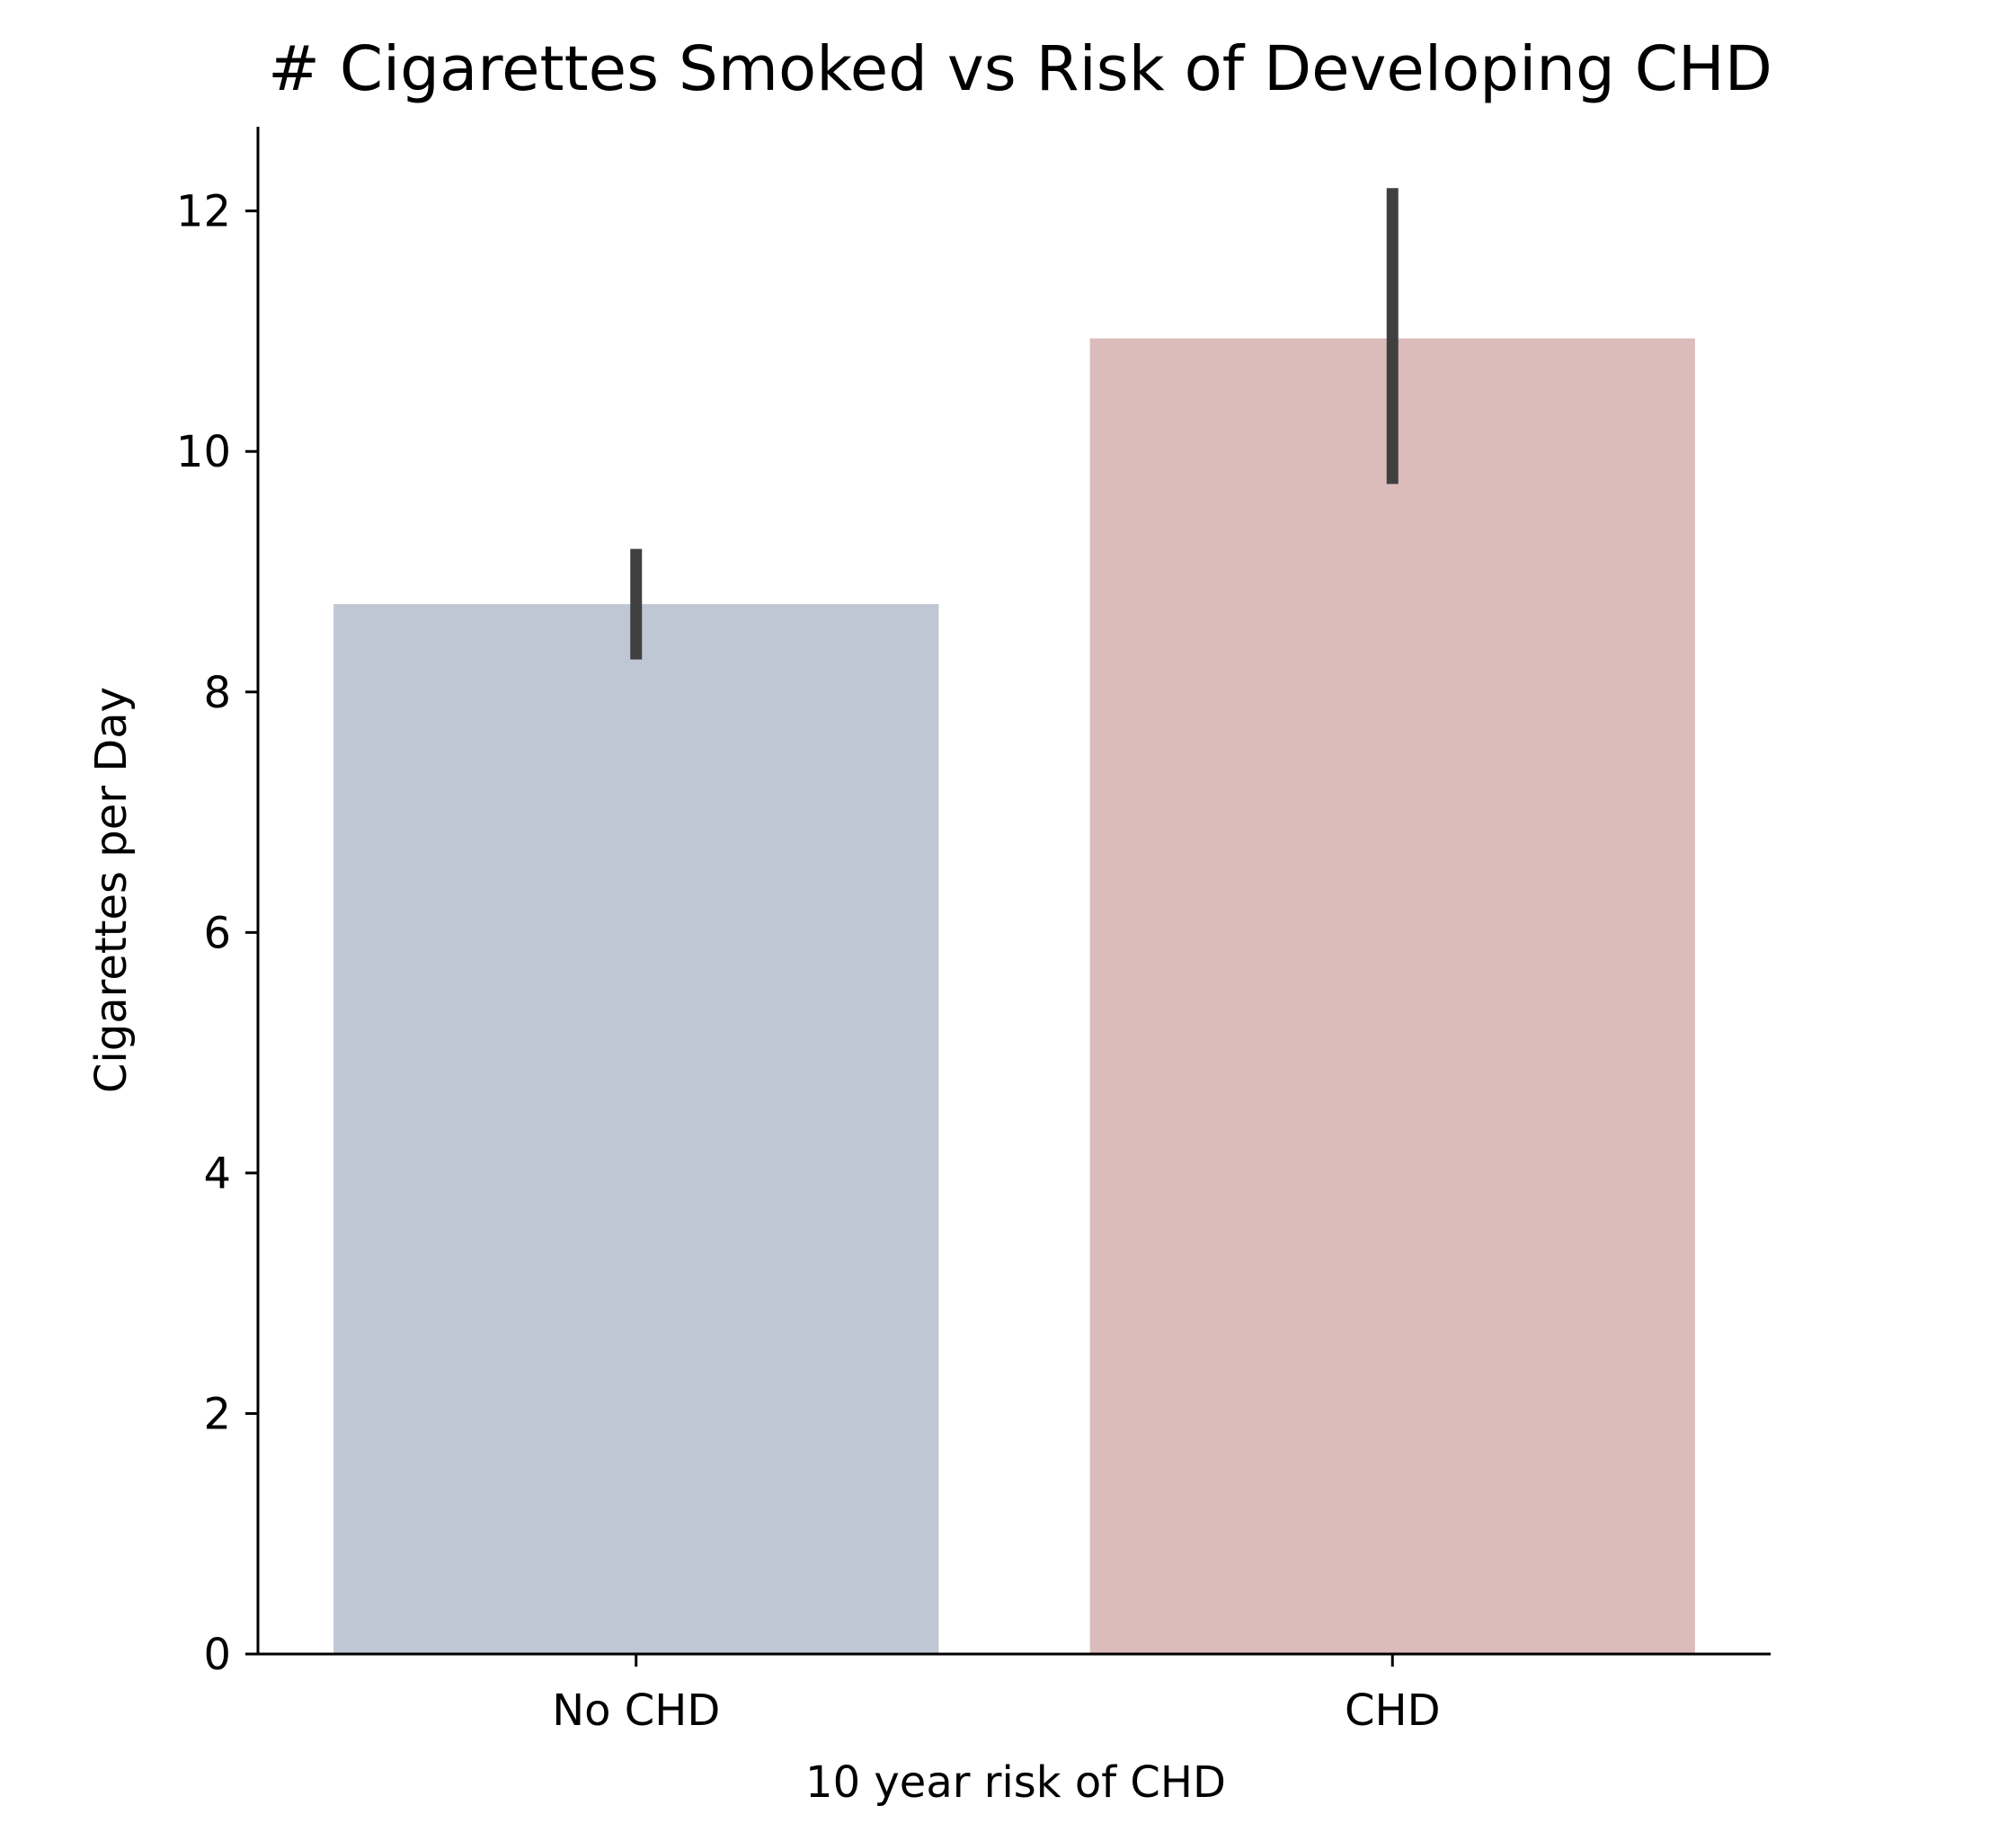 The height and width of the screenshot is (1832, 2016). Describe the element at coordinates (217, 1414) in the screenshot. I see `y-tick-label: 2` at that location.